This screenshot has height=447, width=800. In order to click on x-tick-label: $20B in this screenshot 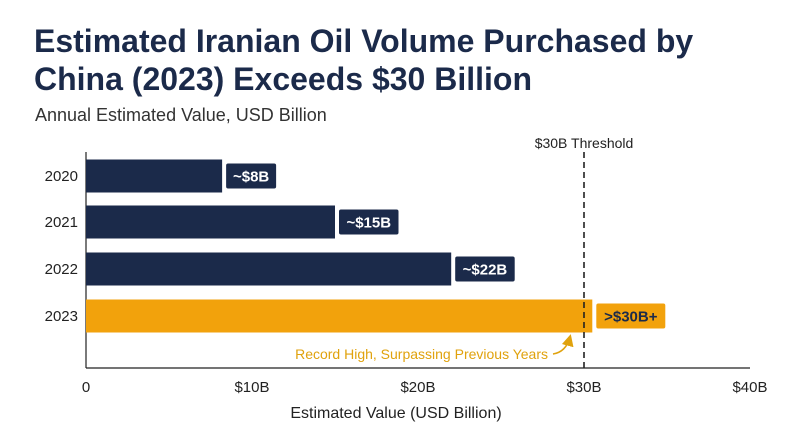, I will do `click(417, 387)`.